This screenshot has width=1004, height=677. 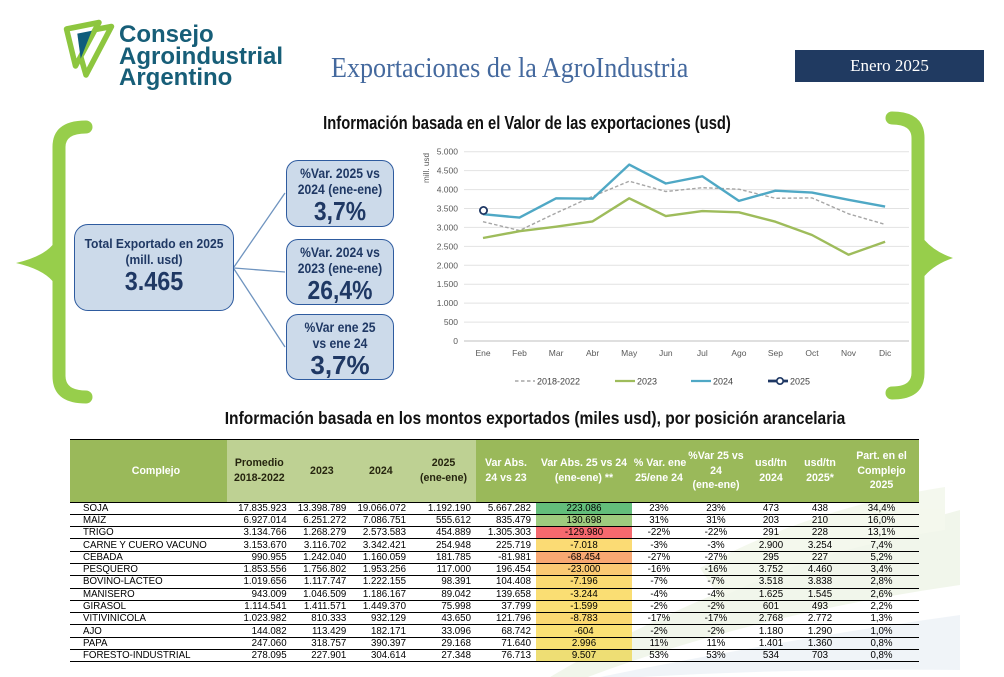 I want to click on svg-text: Sep, so click(x=775, y=353).